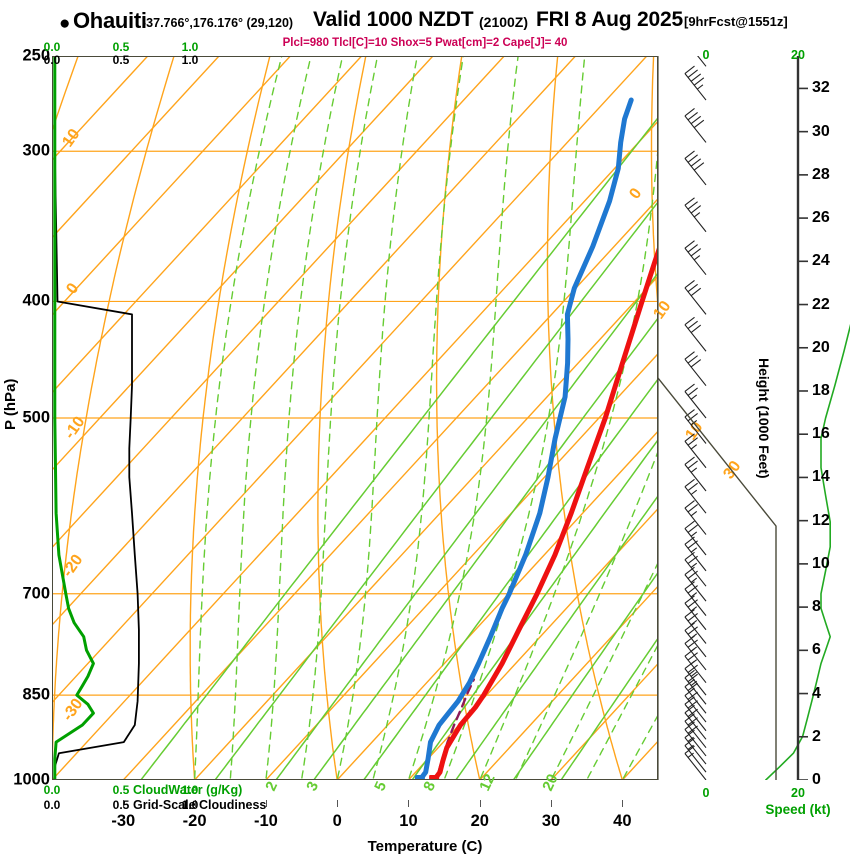 Image resolution: width=850 pixels, height=860 pixels. I want to click on height-tick: 8, so click(816, 607).